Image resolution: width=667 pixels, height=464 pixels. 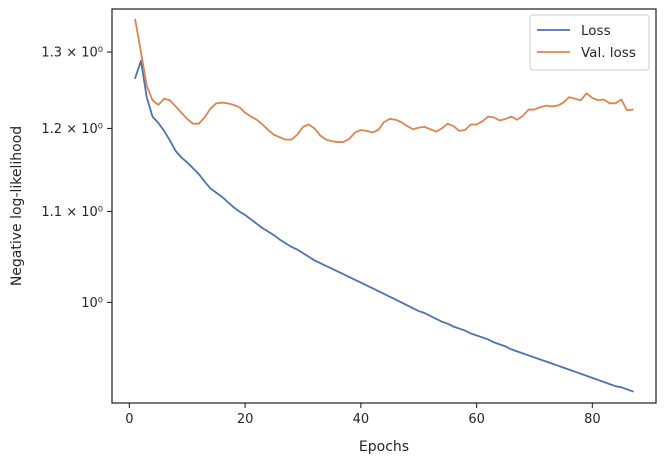 What do you see at coordinates (72, 53) in the screenshot?
I see `y-tick-label: 1.3 × 10⁰` at bounding box center [72, 53].